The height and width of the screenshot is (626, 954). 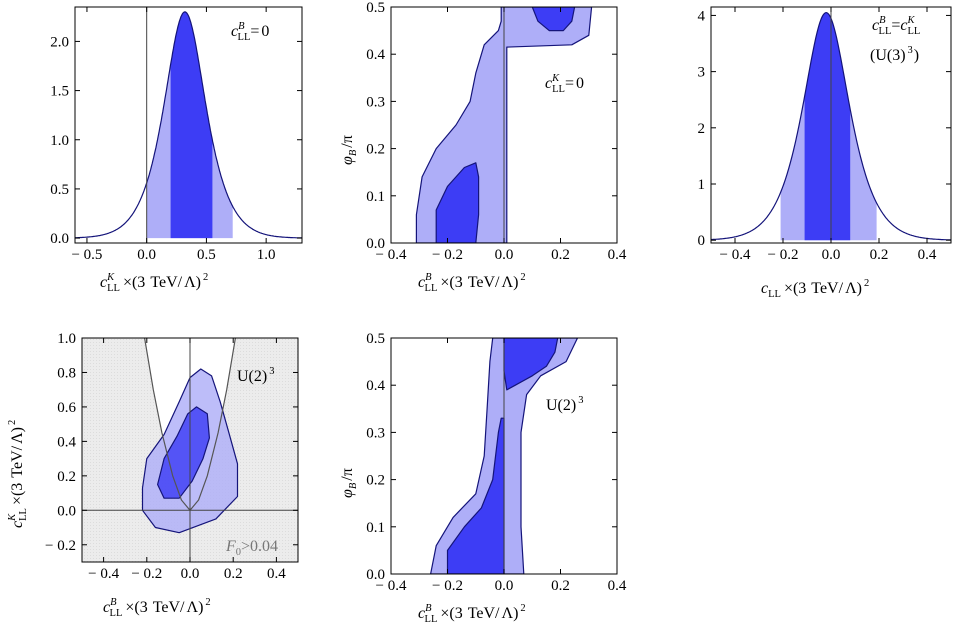 I want to click on y-tick-label: 3, so click(x=702, y=73).